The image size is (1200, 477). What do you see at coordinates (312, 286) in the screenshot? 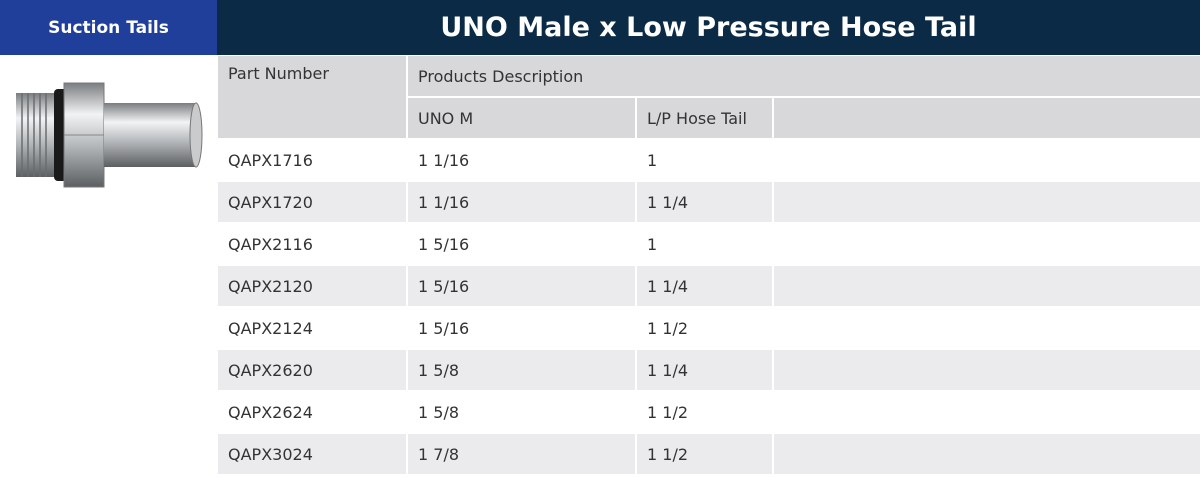
I see `table-cell: QAPX2120` at bounding box center [312, 286].